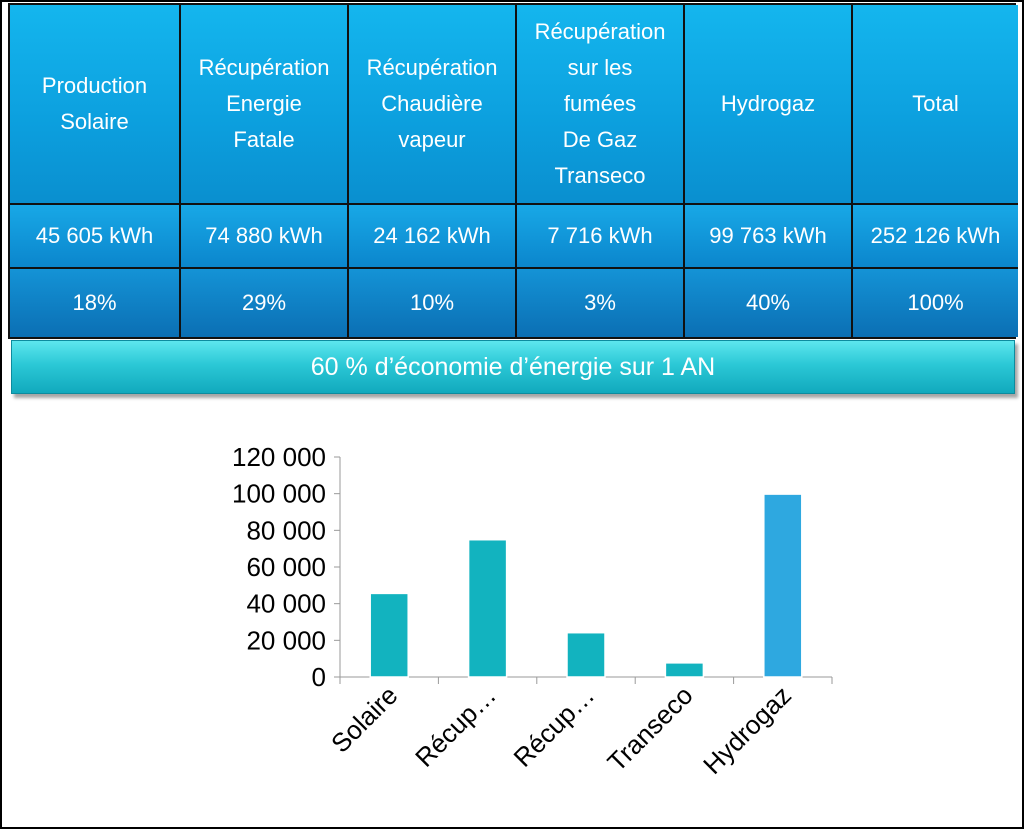 This screenshot has width=1024, height=829. What do you see at coordinates (279, 457) in the screenshot?
I see `y-tick-label: 120 000` at bounding box center [279, 457].